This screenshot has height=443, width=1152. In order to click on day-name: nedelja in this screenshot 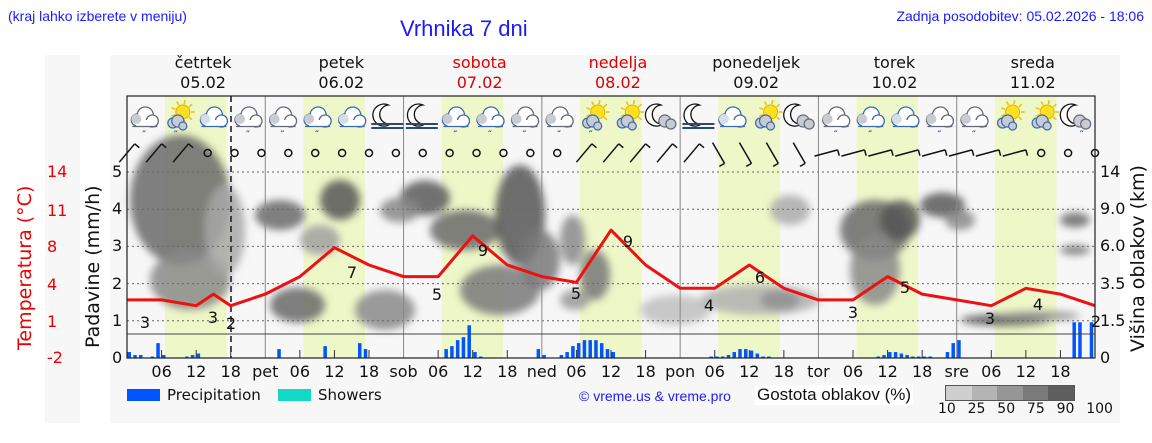, I will do `click(618, 62)`.